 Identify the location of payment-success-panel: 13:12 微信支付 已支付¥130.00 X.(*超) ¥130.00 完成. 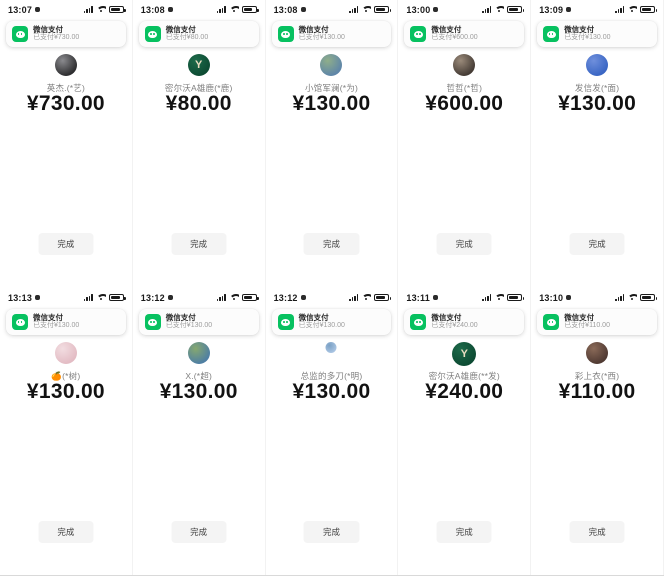
(199, 431).